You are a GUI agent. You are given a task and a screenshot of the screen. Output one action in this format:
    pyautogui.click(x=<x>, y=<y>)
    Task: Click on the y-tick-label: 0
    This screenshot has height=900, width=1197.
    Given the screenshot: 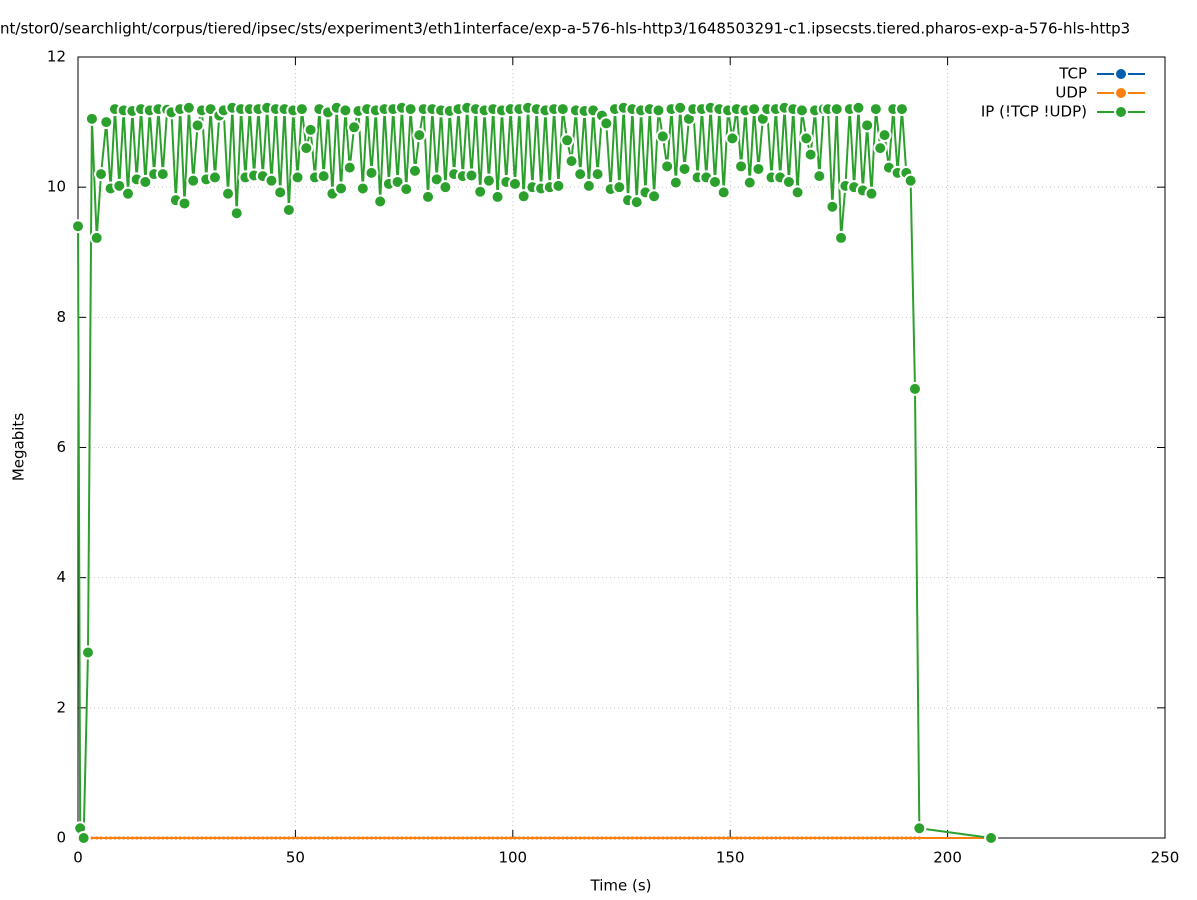 What is the action you would take?
    pyautogui.click(x=61, y=838)
    